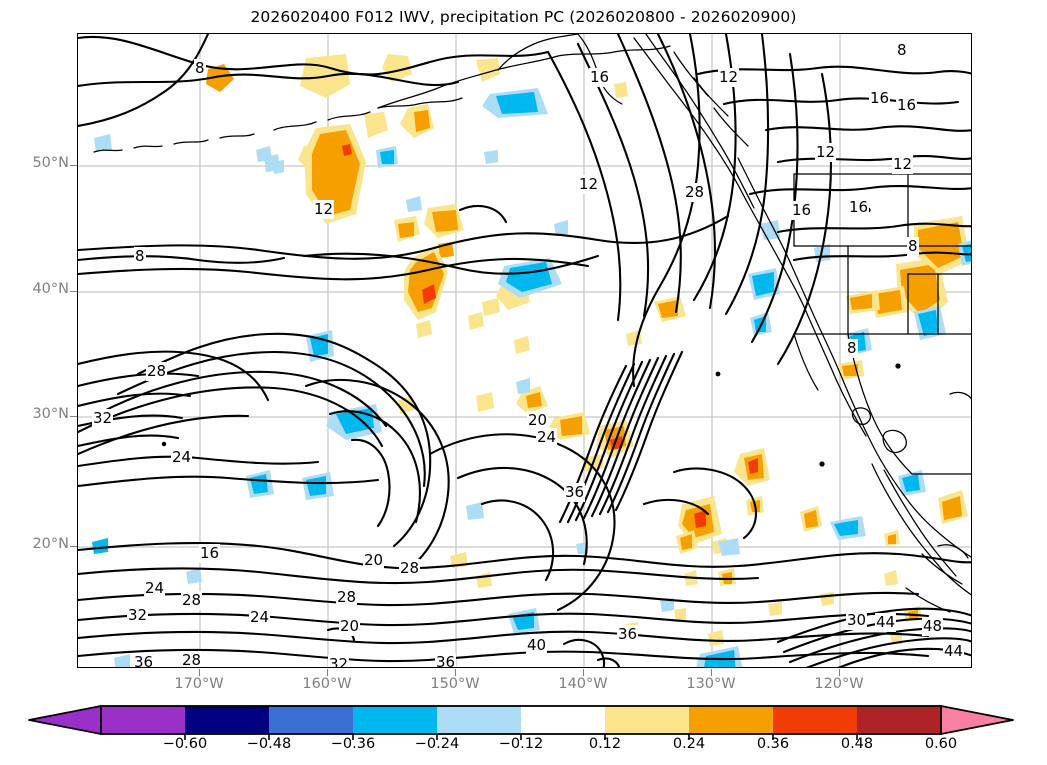  Describe the element at coordinates (605, 744) in the screenshot. I see `colorbar-tick-label: 0.12` at that location.